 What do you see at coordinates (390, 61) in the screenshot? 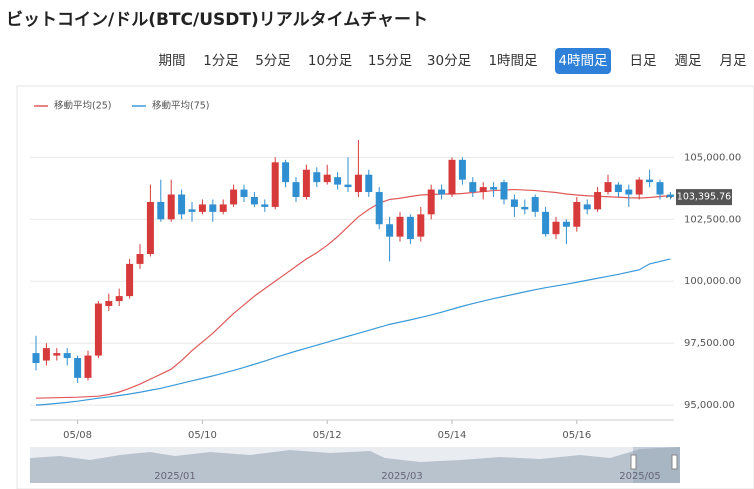
I see `tab: 15分足` at bounding box center [390, 61].